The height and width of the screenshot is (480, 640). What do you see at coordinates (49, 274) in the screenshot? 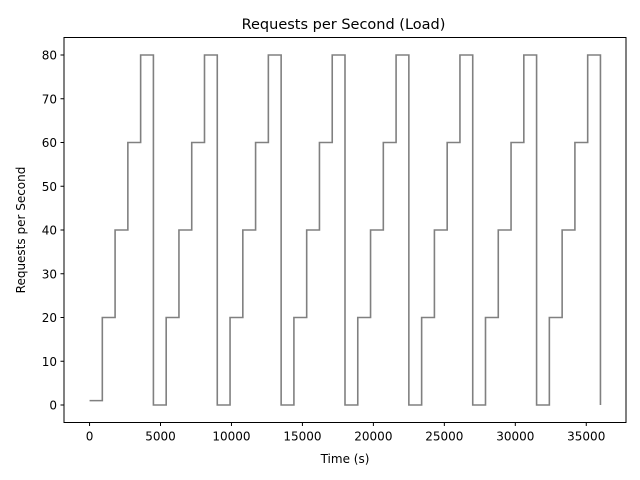
I see `y-tick-label: 30` at bounding box center [49, 274].